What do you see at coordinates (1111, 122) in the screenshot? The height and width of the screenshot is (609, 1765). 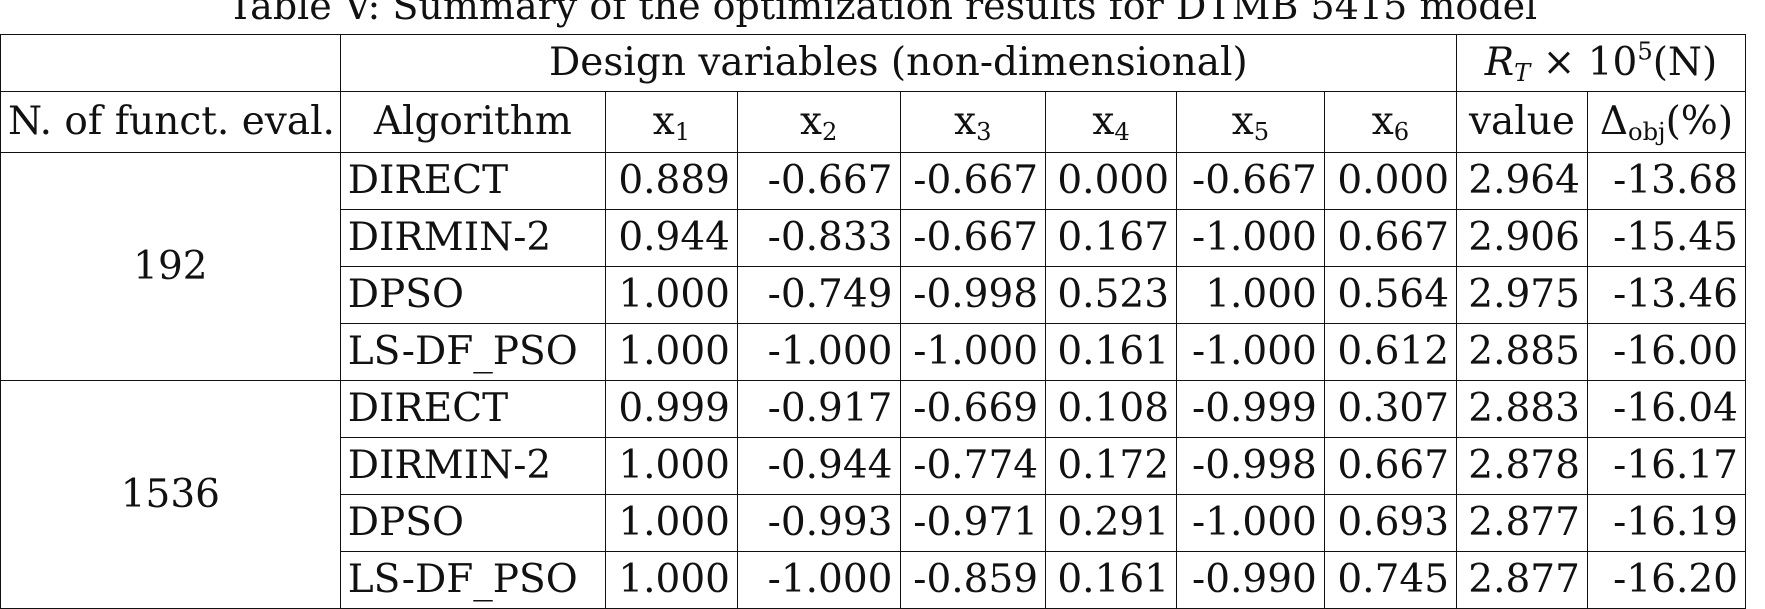 I see `header-x4: x4` at bounding box center [1111, 122].